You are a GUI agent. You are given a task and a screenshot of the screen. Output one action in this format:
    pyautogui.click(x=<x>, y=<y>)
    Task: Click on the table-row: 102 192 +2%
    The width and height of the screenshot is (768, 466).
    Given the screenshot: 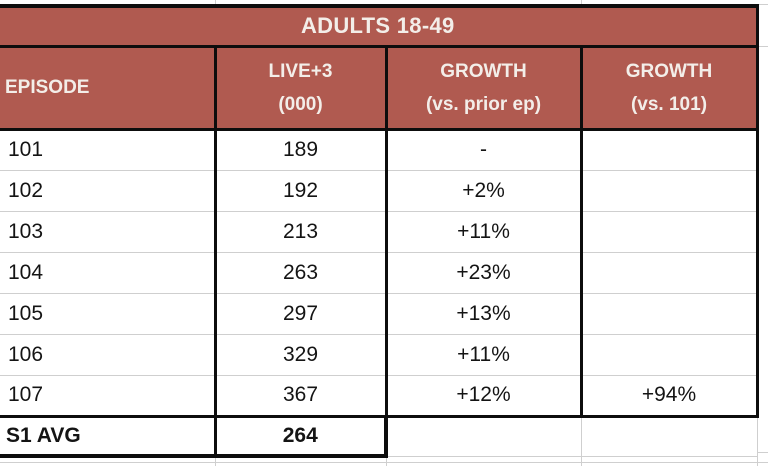 What is the action you would take?
    pyautogui.click(x=379, y=191)
    